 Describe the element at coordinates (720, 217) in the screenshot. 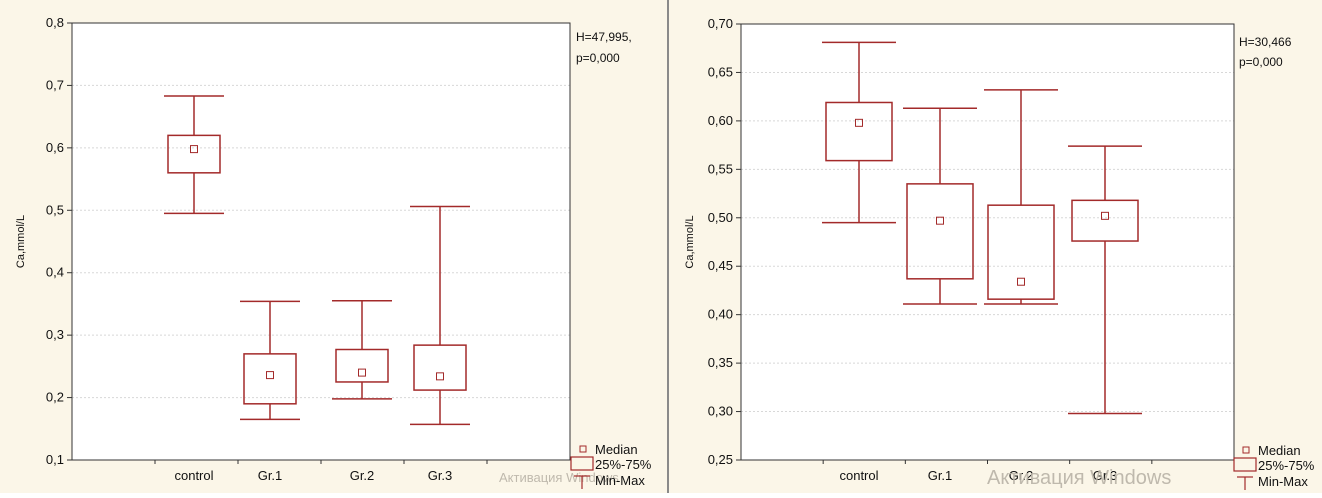

I see `y-tick-label: 0,50` at that location.